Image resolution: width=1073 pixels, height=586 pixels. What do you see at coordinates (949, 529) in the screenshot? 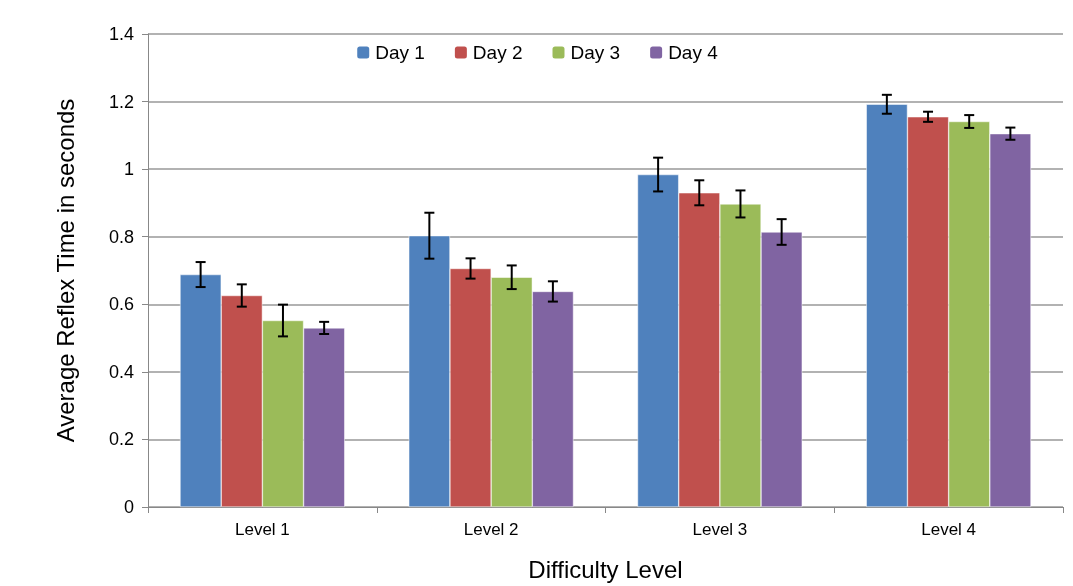
I see `x-tick-label: Level 4` at bounding box center [949, 529].